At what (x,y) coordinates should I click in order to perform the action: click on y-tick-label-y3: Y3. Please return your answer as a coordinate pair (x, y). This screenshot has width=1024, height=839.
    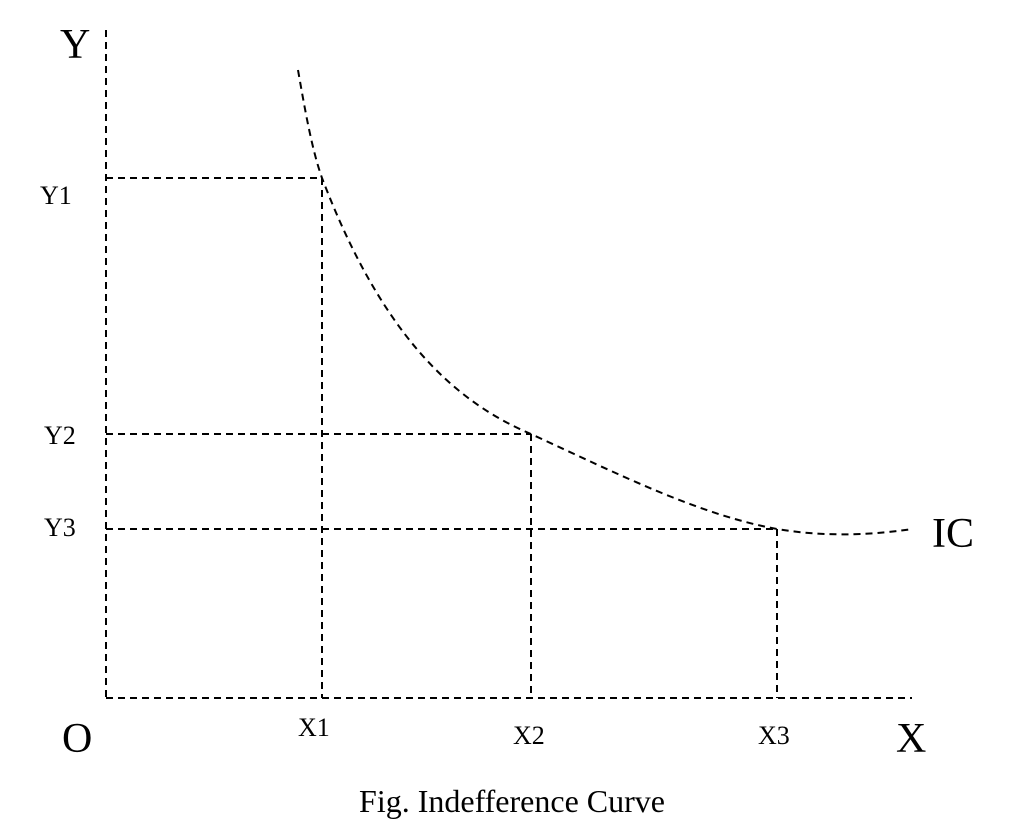
    Looking at the image, I should click on (60, 527).